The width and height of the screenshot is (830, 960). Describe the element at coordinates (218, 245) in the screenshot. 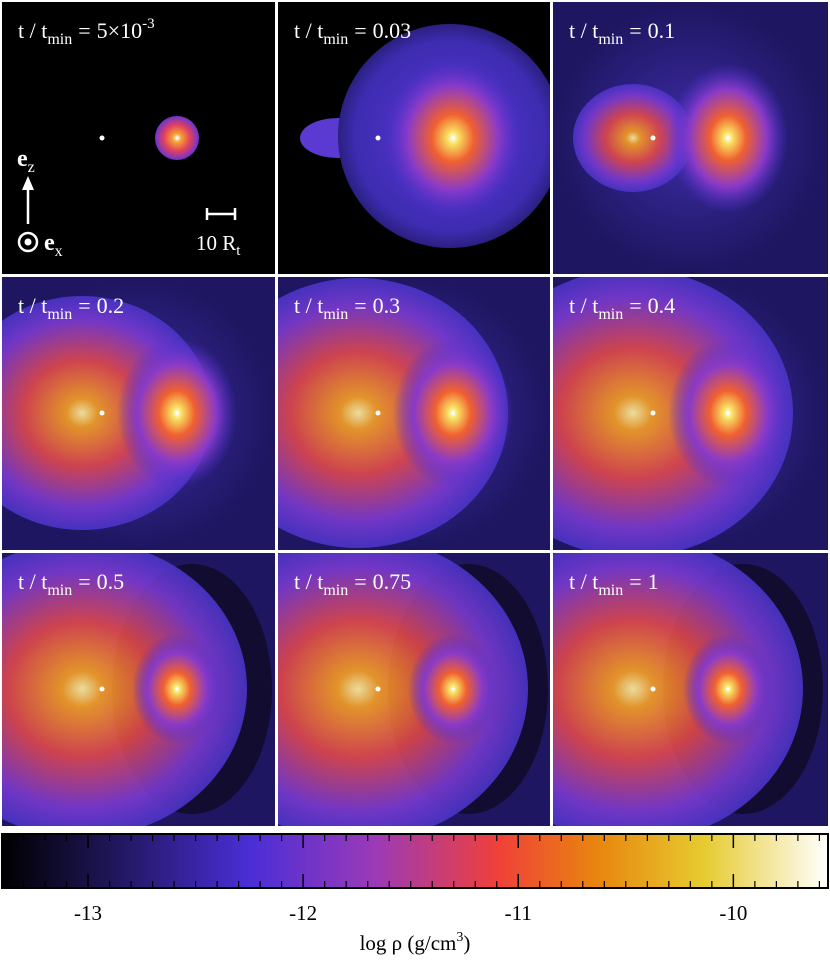

I see `scale-bar-label: 10 Rt` at that location.